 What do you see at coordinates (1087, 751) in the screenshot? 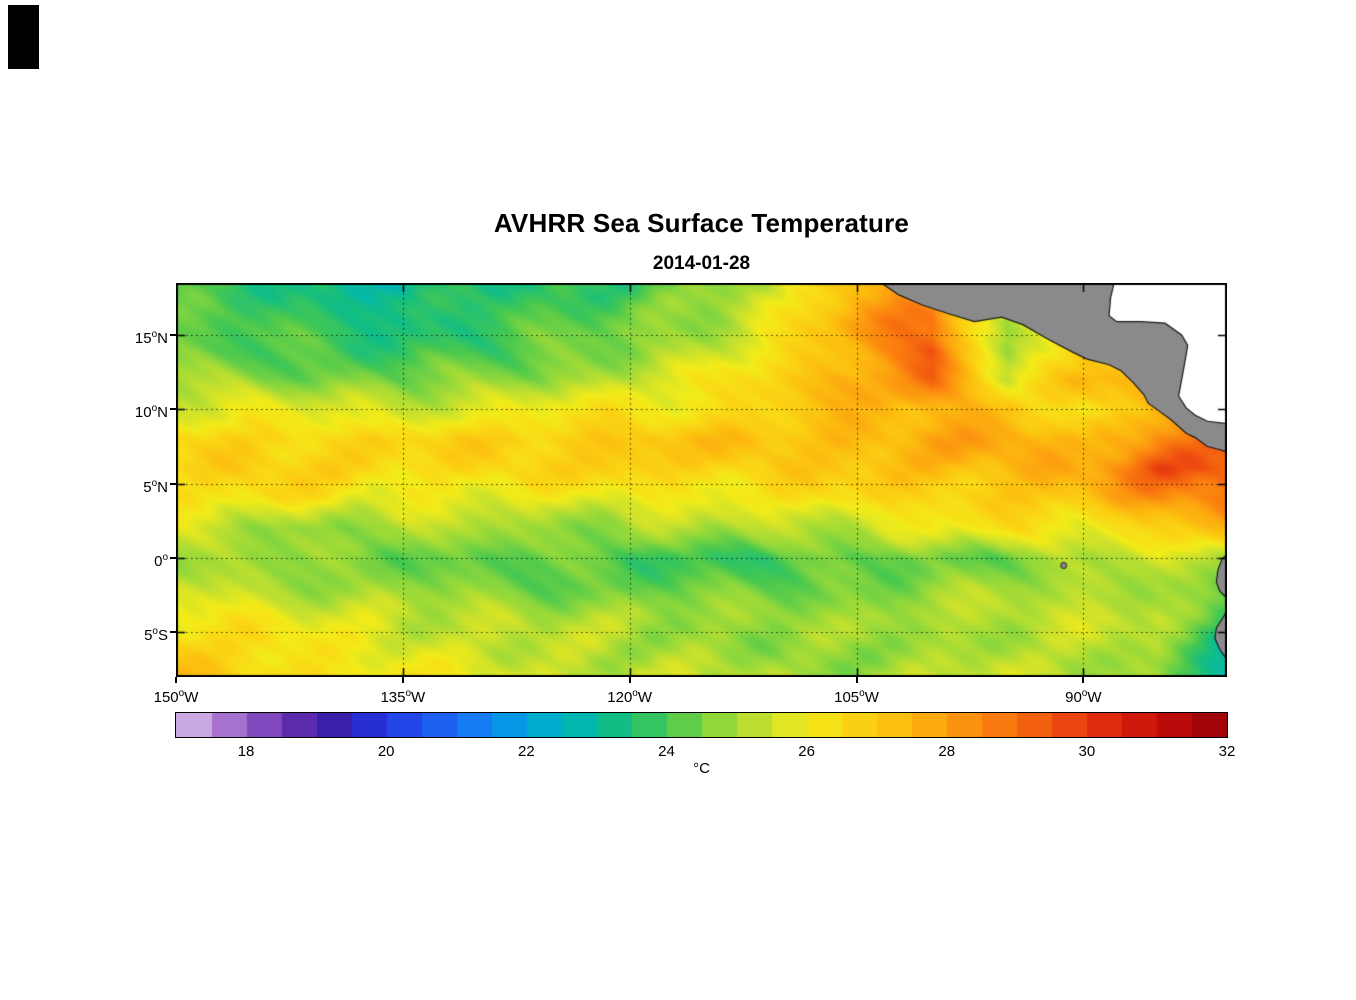
I see `colorbar-tick-label: 30` at bounding box center [1087, 751].